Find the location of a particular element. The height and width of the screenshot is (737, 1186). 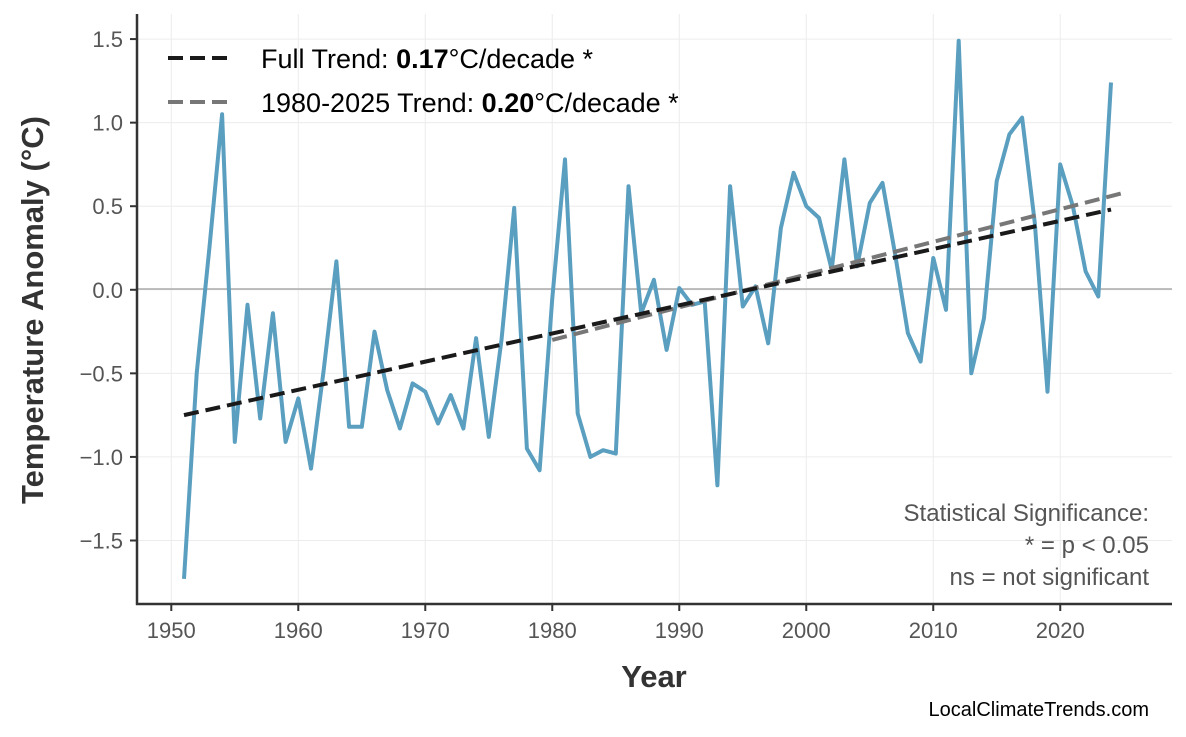

x-tick-label: 1960 is located at coordinates (298, 630).